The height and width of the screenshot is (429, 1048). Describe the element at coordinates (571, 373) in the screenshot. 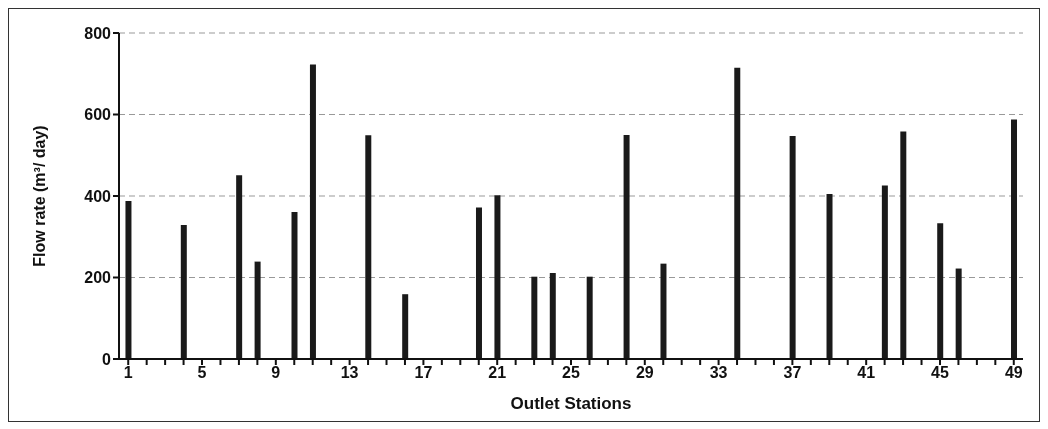

I see `x-tick-label: 25` at that location.